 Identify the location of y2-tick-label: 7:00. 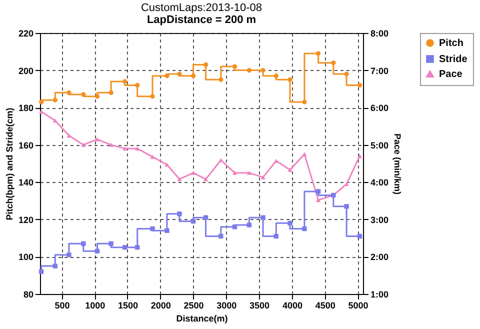
(379, 71).